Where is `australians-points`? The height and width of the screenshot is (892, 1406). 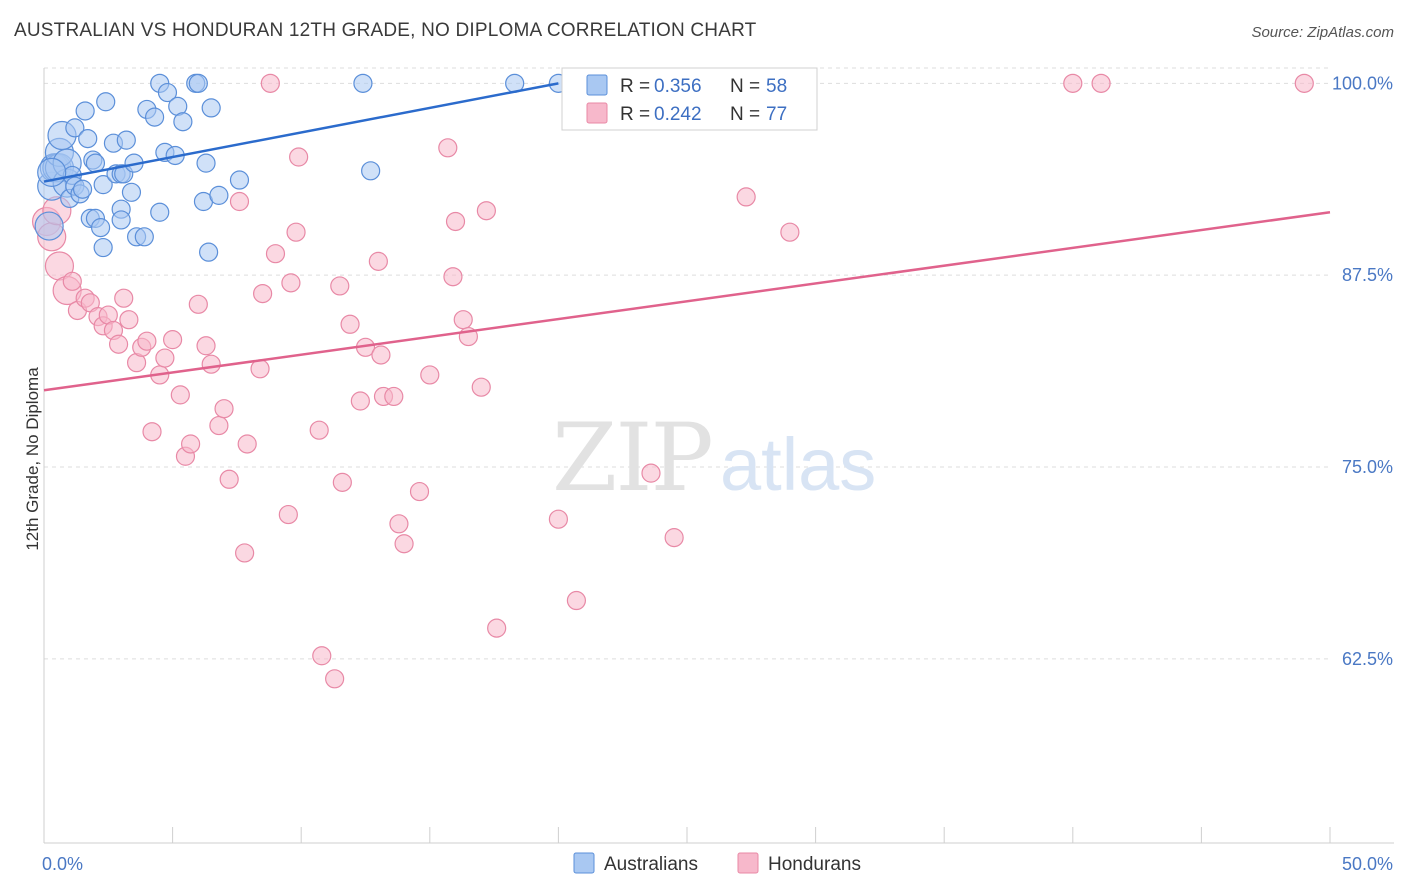 australians-points is located at coordinates (301, 167).